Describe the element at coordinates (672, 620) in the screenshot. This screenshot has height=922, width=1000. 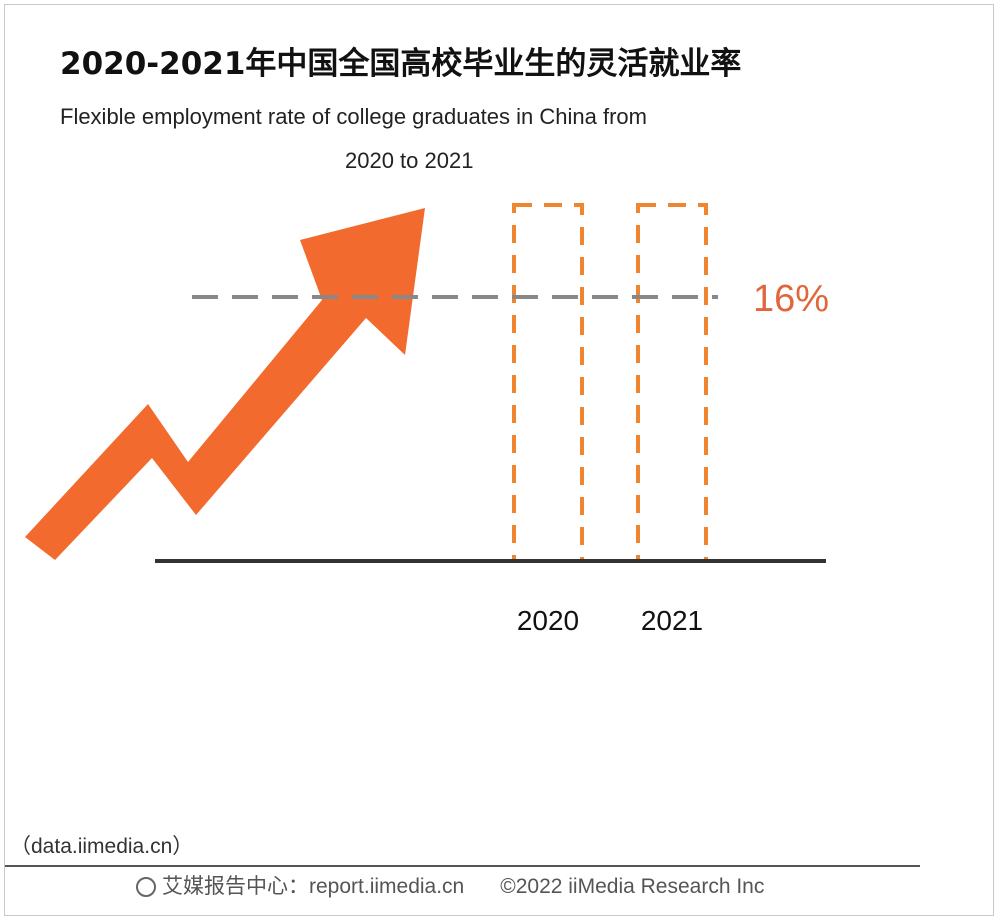
I see `x-tick-label: 2021` at that location.